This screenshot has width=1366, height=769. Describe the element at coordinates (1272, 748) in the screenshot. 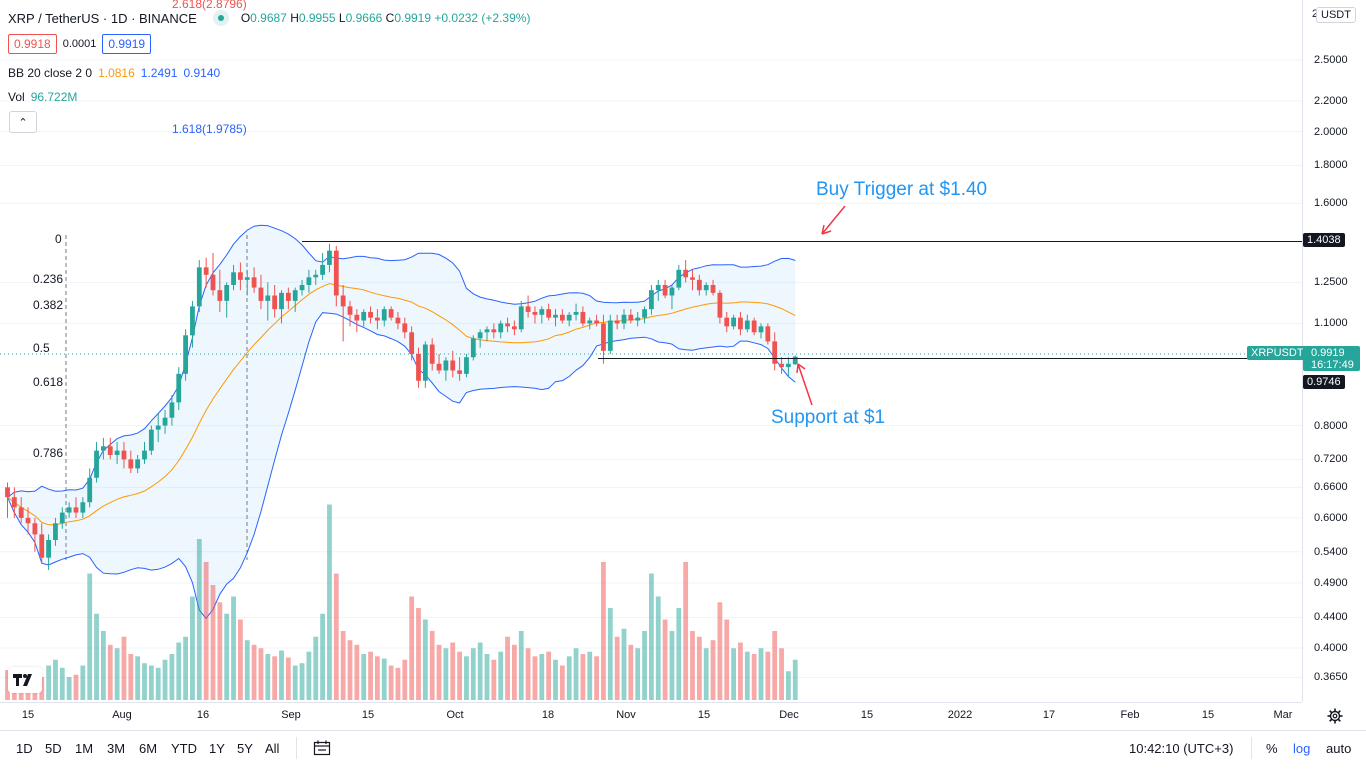

I see `percent-scale-toggle: %` at that location.